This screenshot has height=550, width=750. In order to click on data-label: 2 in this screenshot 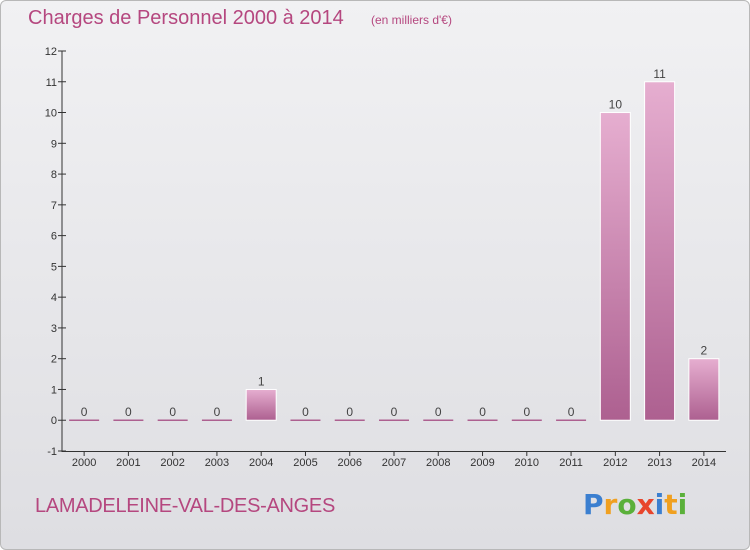, I will do `click(704, 351)`.